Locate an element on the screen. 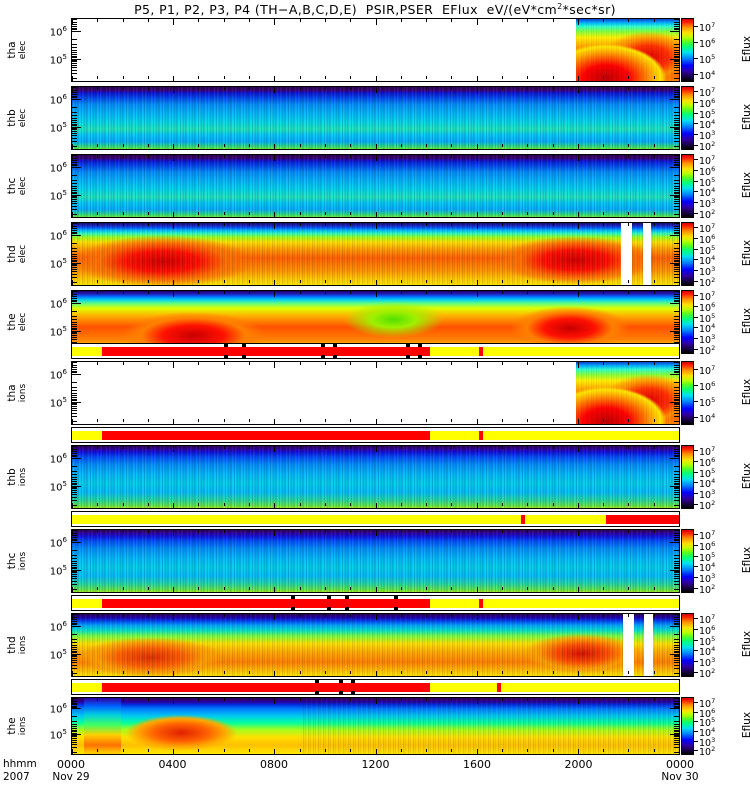 This screenshot has width=750, height=800. colorbar-thd-elec is located at coordinates (687, 254).